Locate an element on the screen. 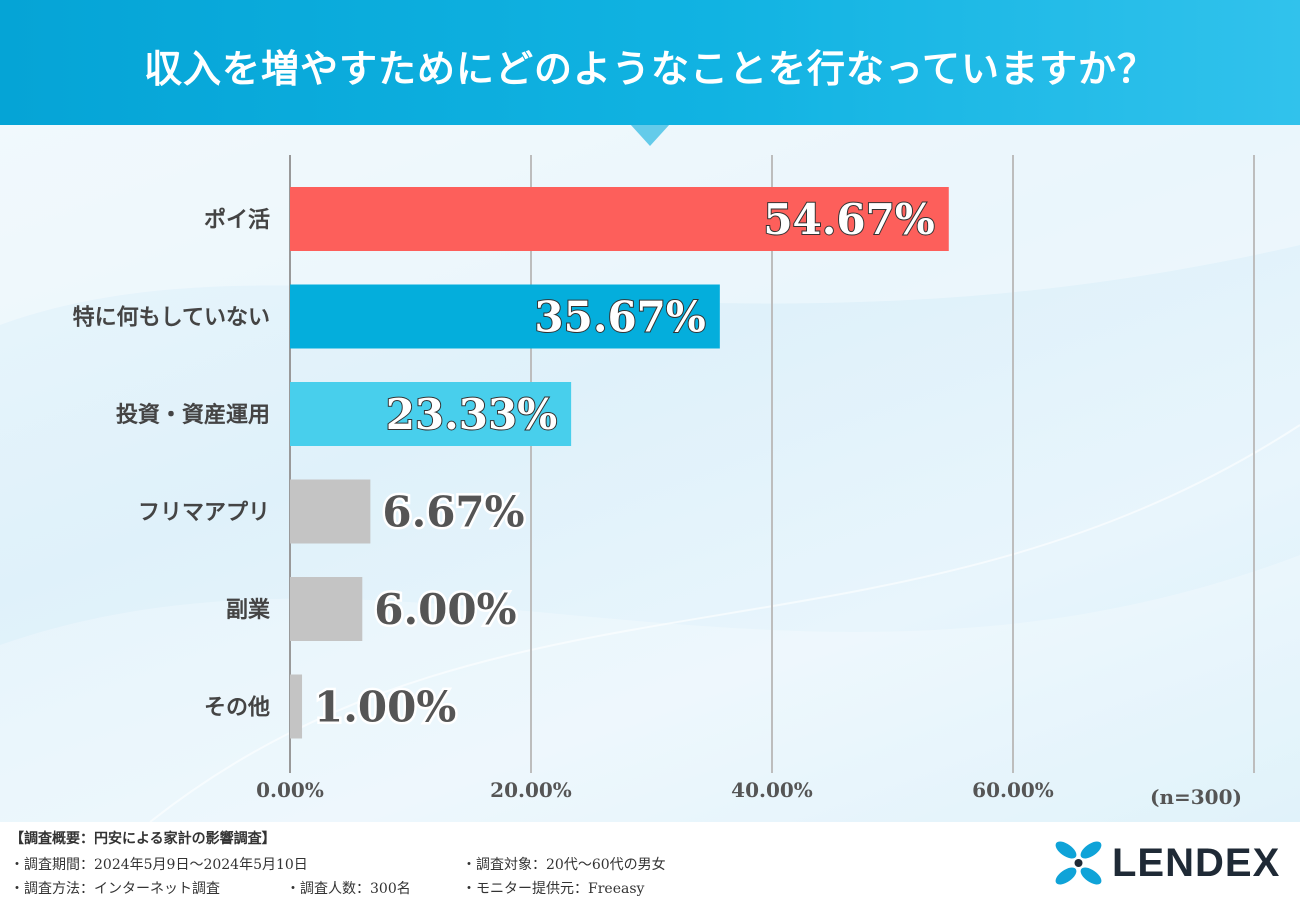  survey-provider: ・モニター提供元：Freeasy is located at coordinates (553, 889).